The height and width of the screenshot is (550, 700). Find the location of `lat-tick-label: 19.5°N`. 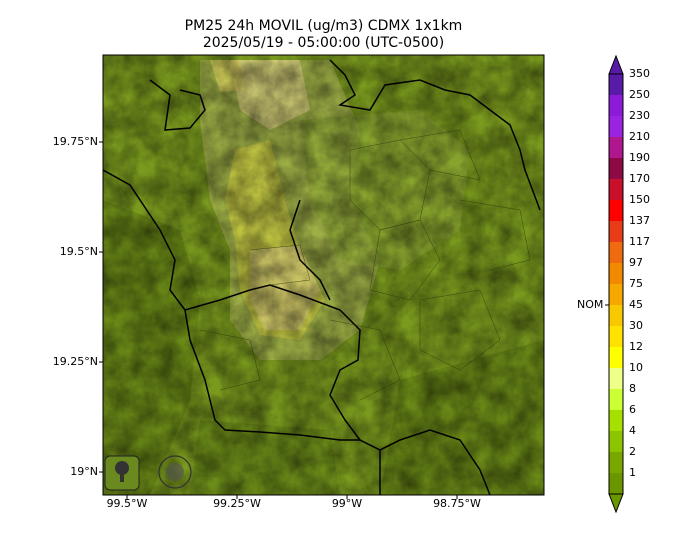

lat-tick-label: 19.5°N is located at coordinates (78, 251).